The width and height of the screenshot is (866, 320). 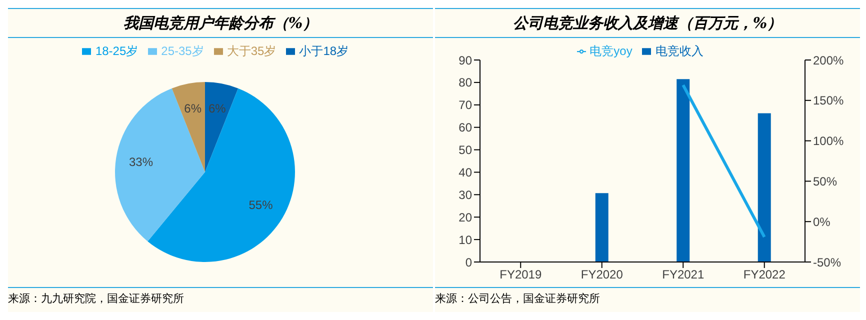 What do you see at coordinates (602, 275) in the screenshot?
I see `x-tick-label: FY2020` at bounding box center [602, 275].